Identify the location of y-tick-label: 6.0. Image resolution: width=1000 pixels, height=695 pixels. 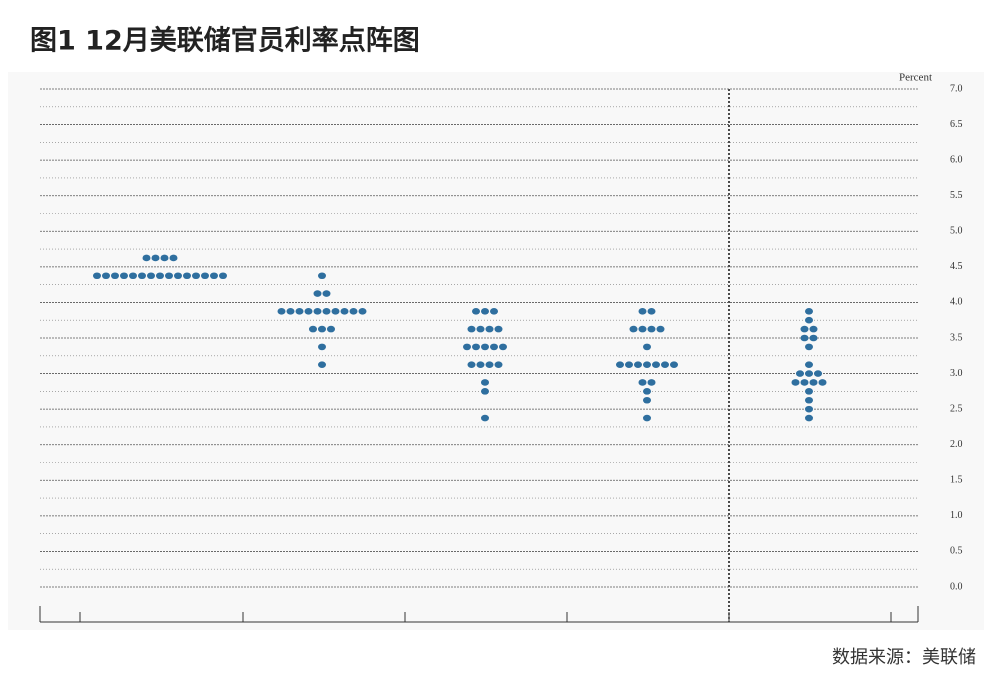
(956, 159).